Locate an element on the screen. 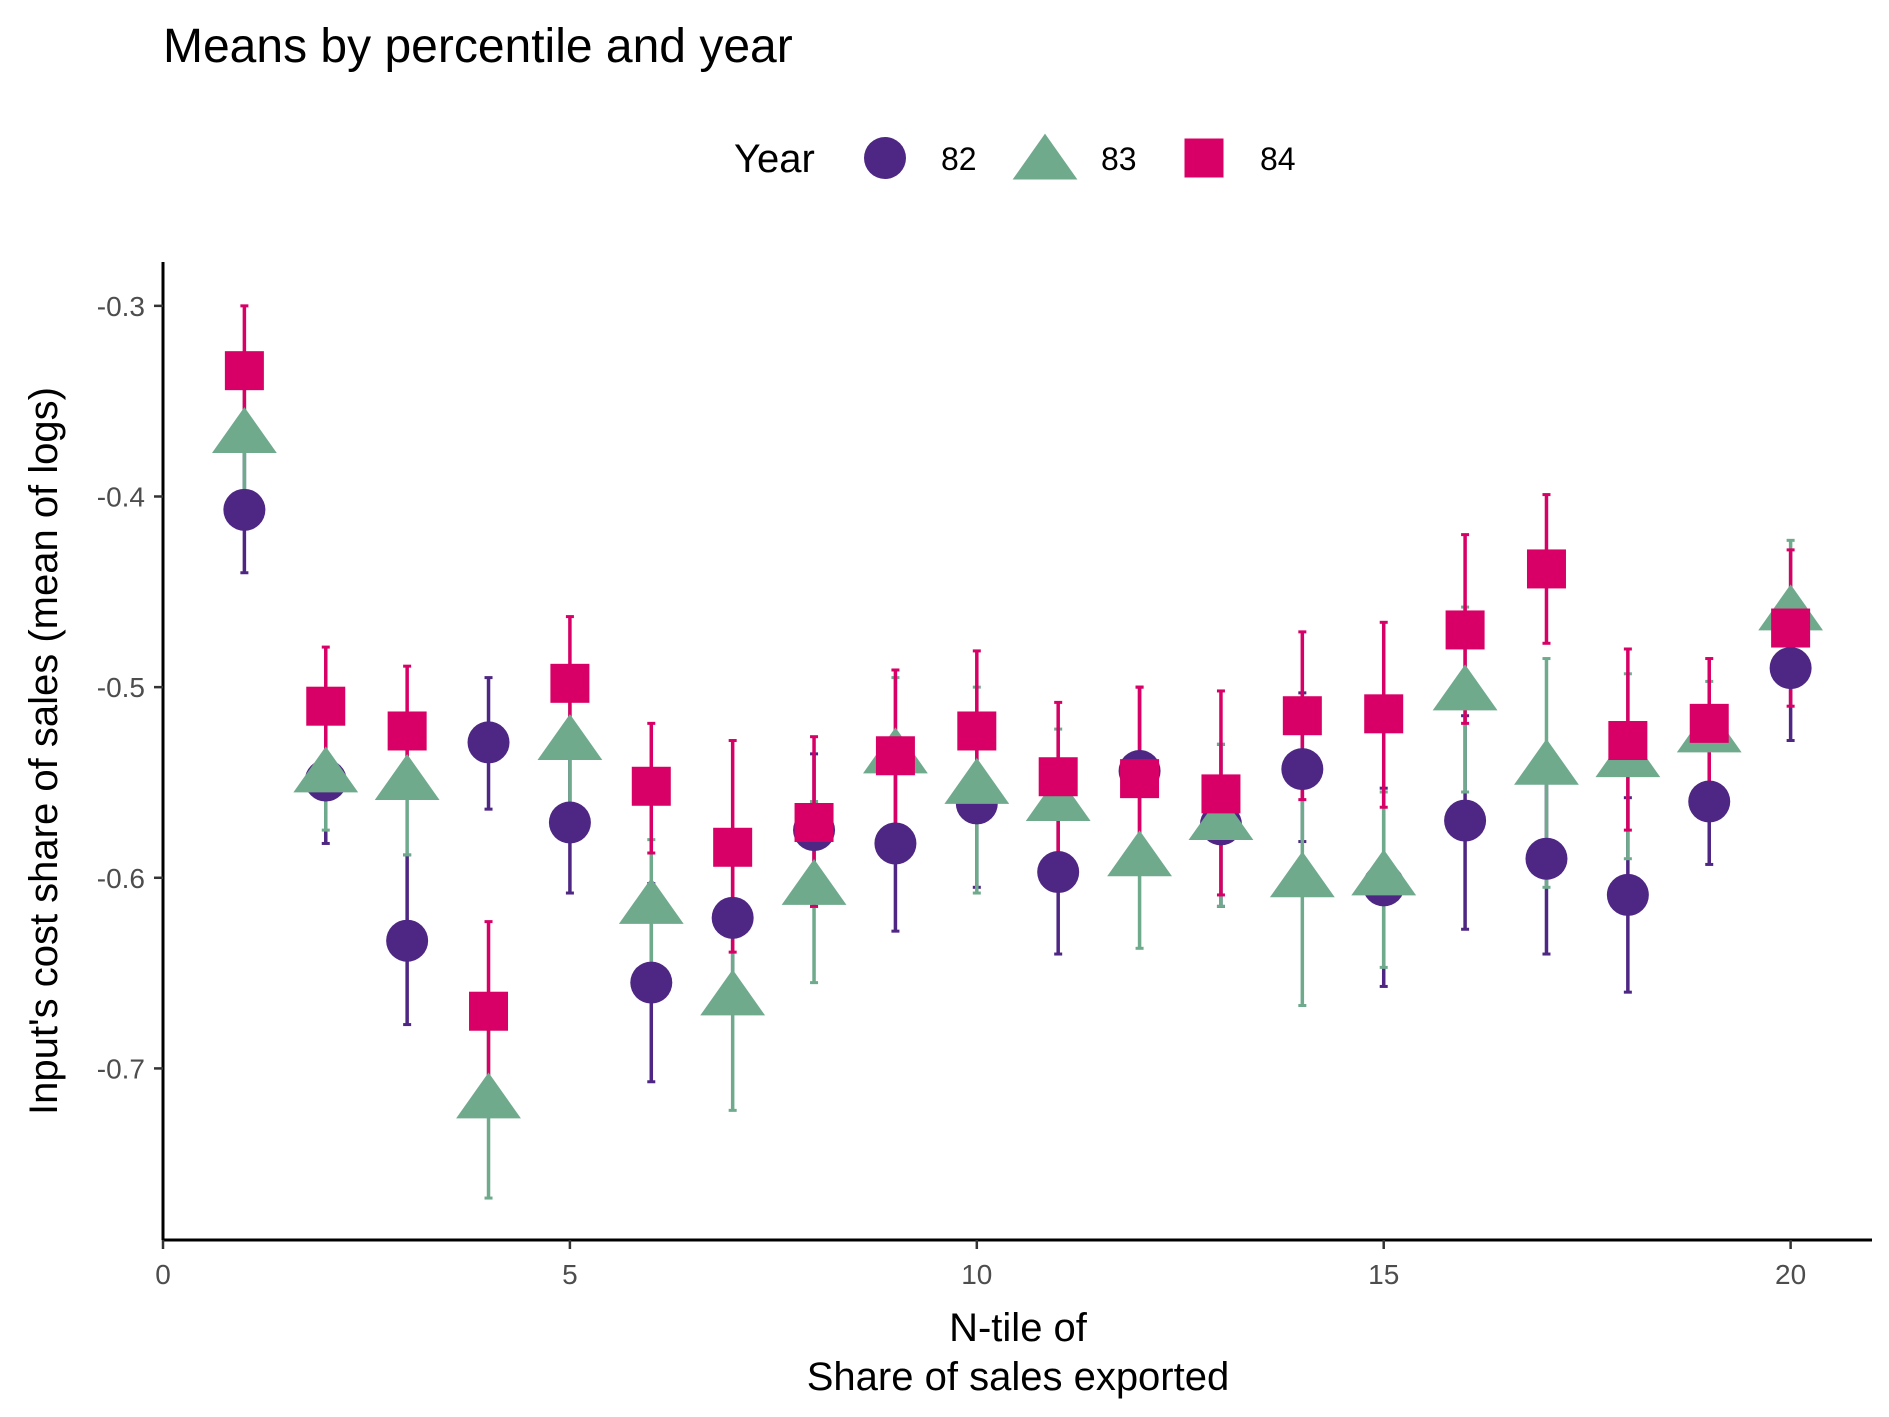  y-tick-label: -0.7 is located at coordinates (121, 1068).